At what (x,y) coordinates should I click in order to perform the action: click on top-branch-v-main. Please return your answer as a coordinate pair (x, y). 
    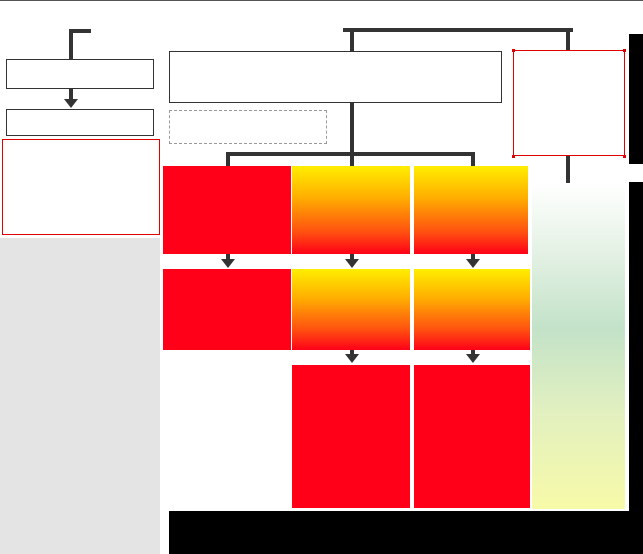
    Looking at the image, I should click on (352, 39).